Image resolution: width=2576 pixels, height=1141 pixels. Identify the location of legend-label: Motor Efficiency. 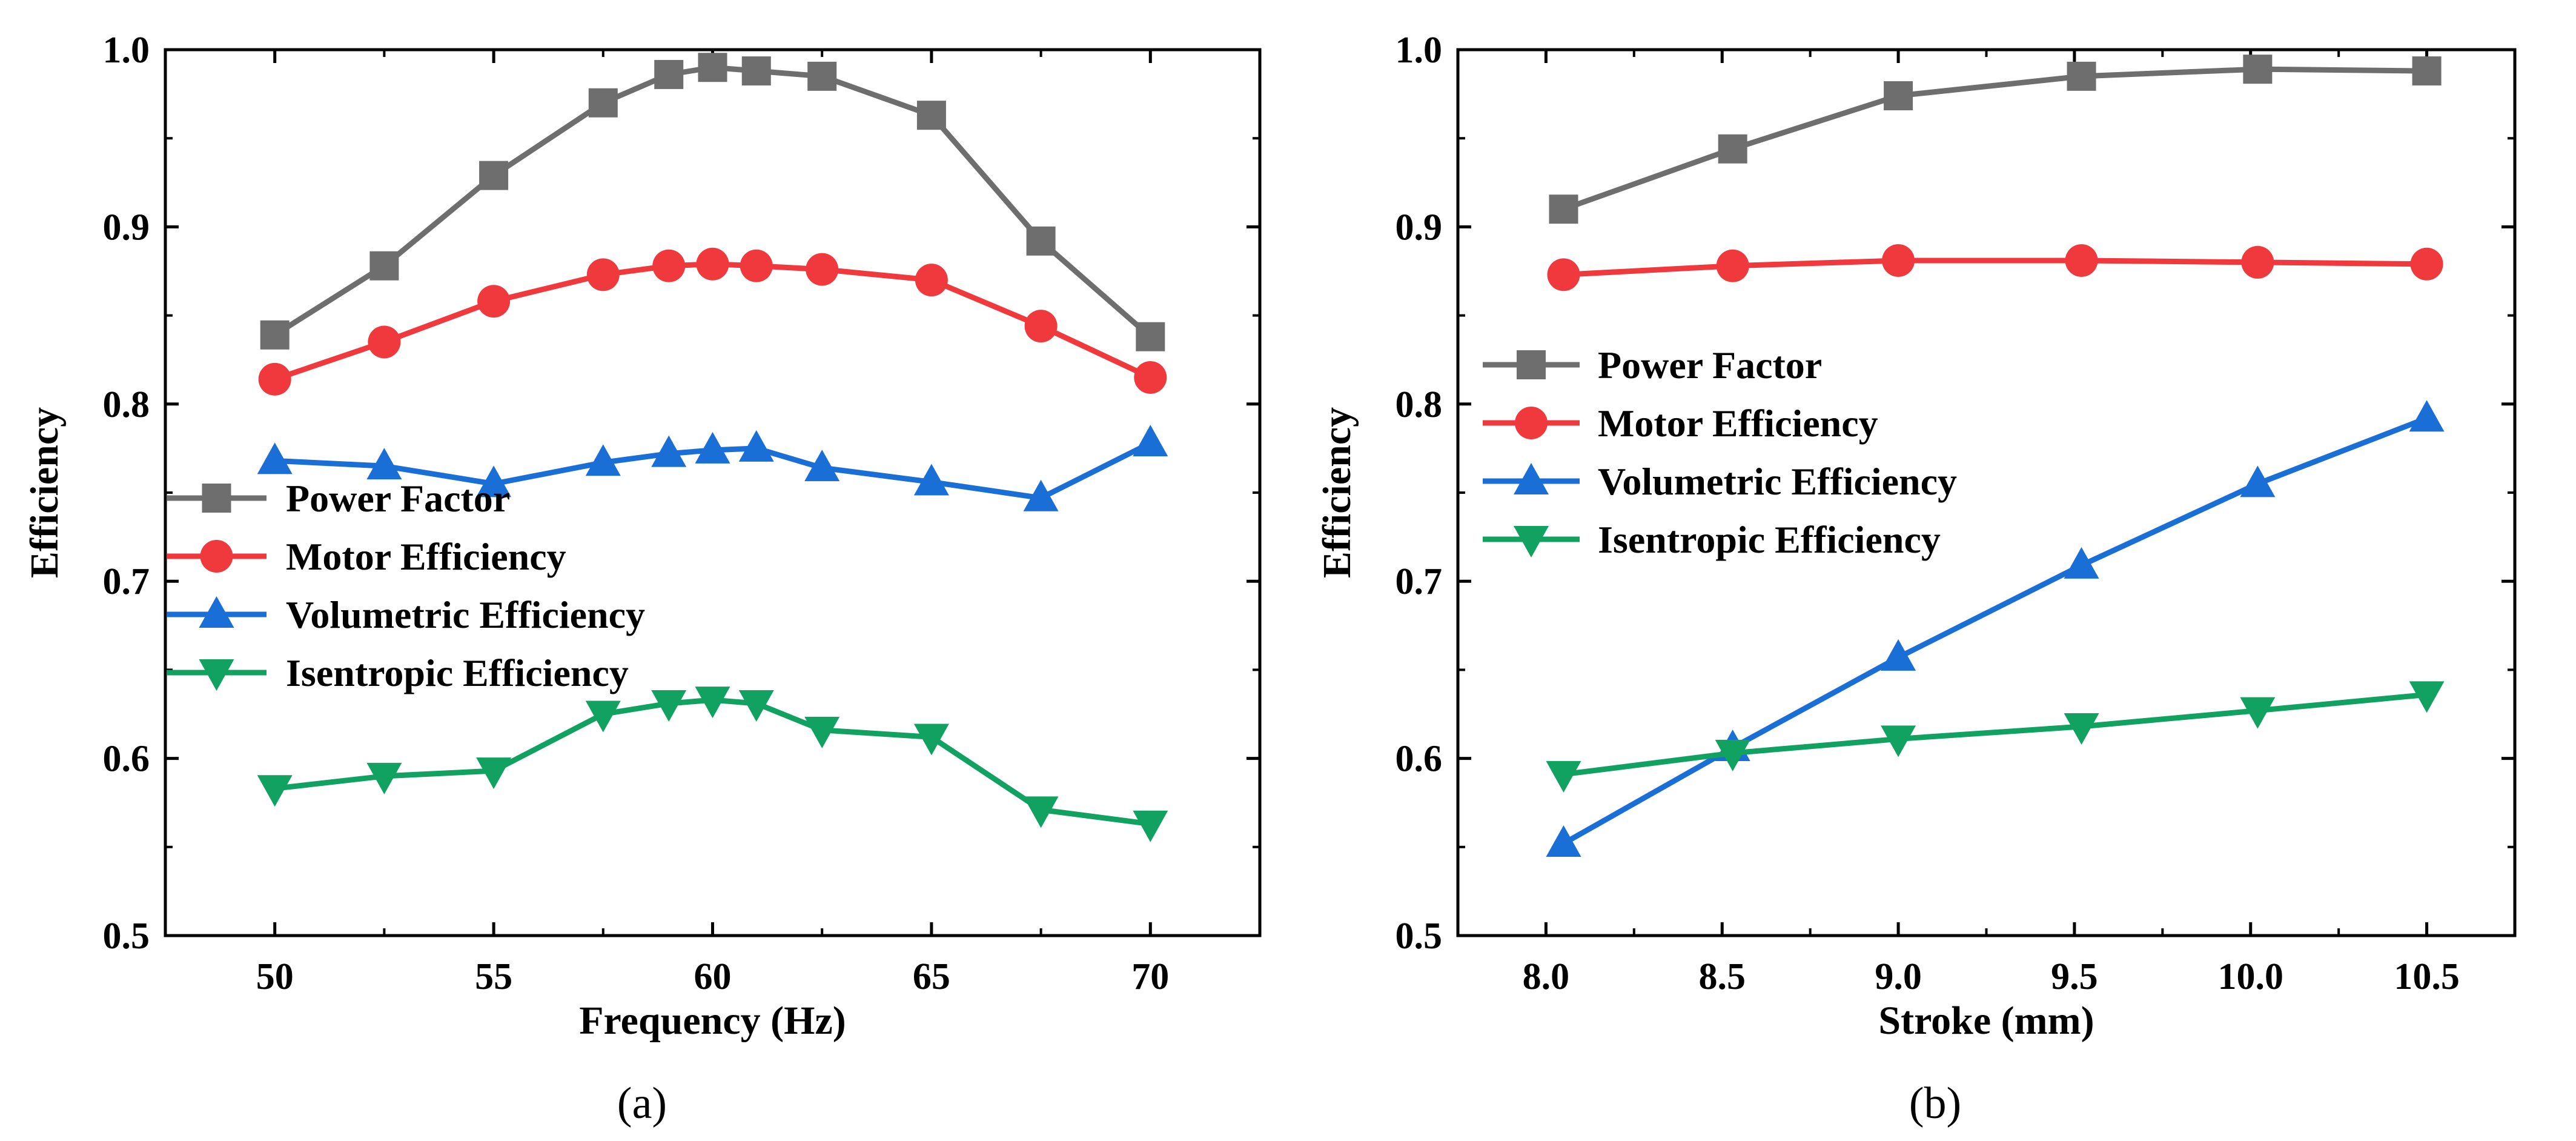
(426, 556).